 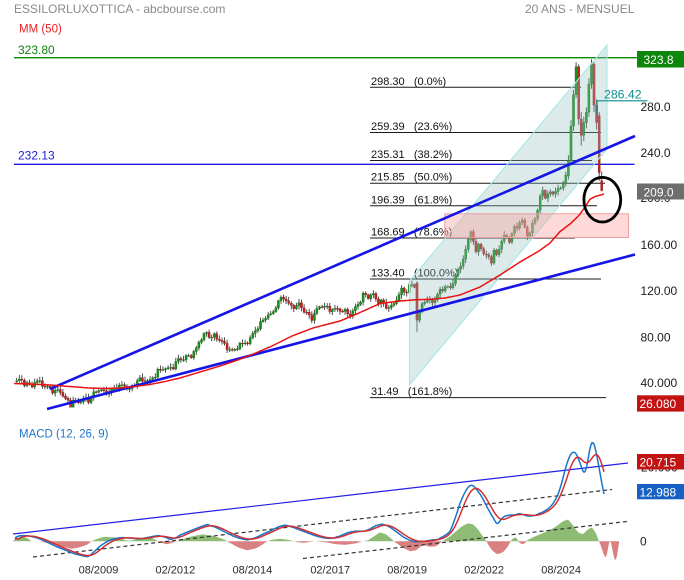 I want to click on svg-text: 12.988, so click(x=658, y=492).